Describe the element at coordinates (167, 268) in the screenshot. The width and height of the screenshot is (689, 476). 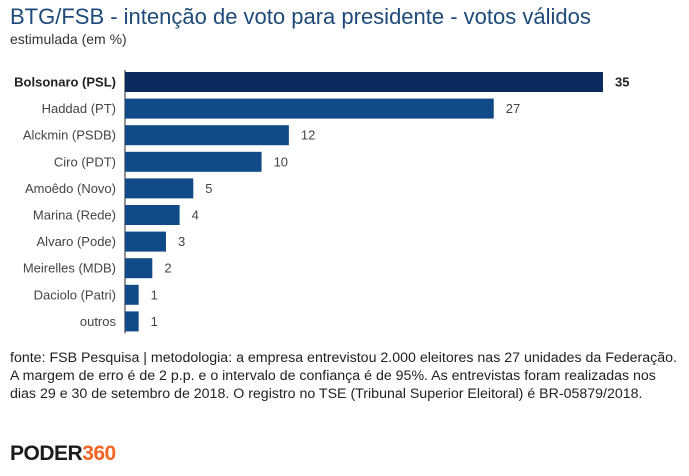
I see `value-label: 2` at that location.